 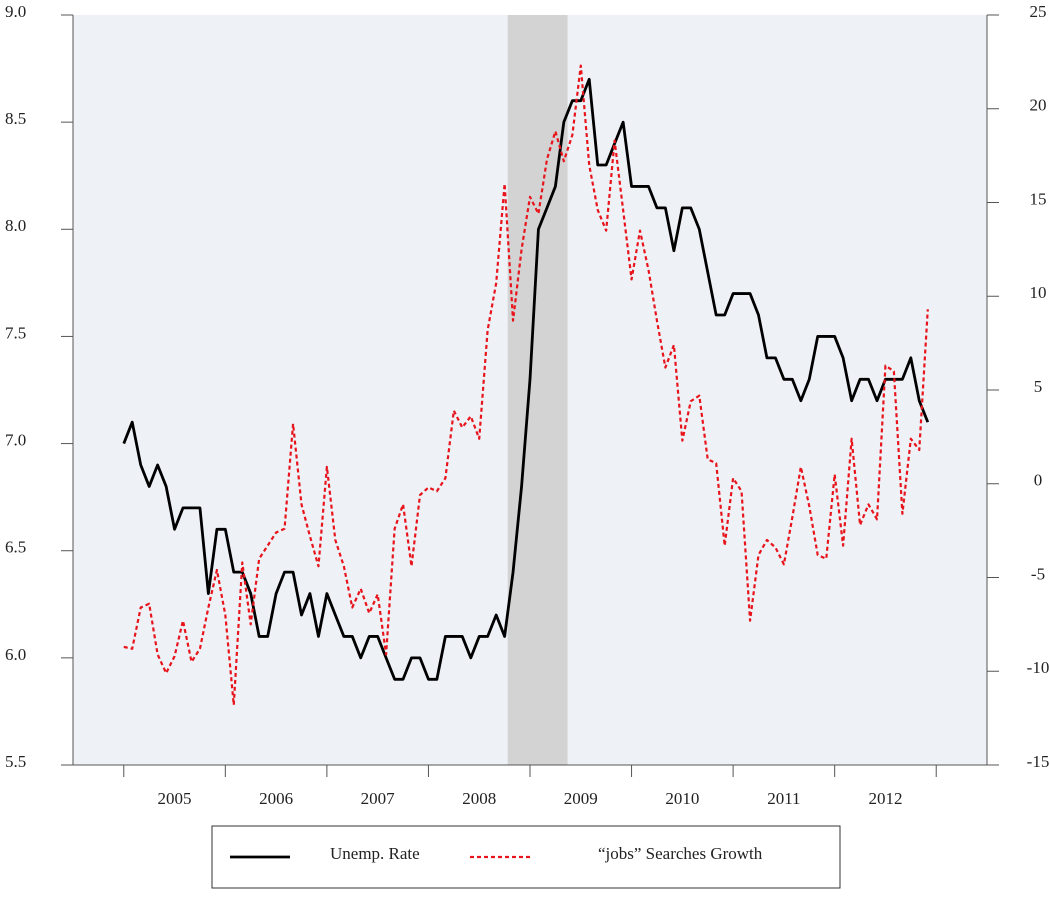 I want to click on shaded-region, so click(x=537, y=390).